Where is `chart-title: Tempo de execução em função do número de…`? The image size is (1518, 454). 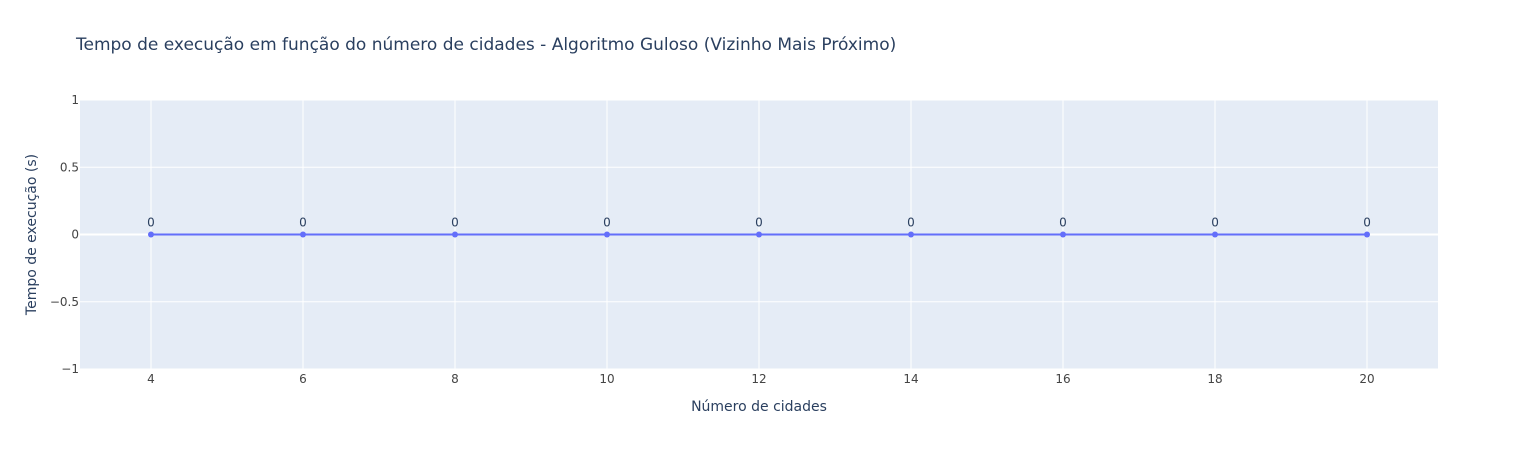 chart-title: Tempo de execução em função do número de… is located at coordinates (485, 45).